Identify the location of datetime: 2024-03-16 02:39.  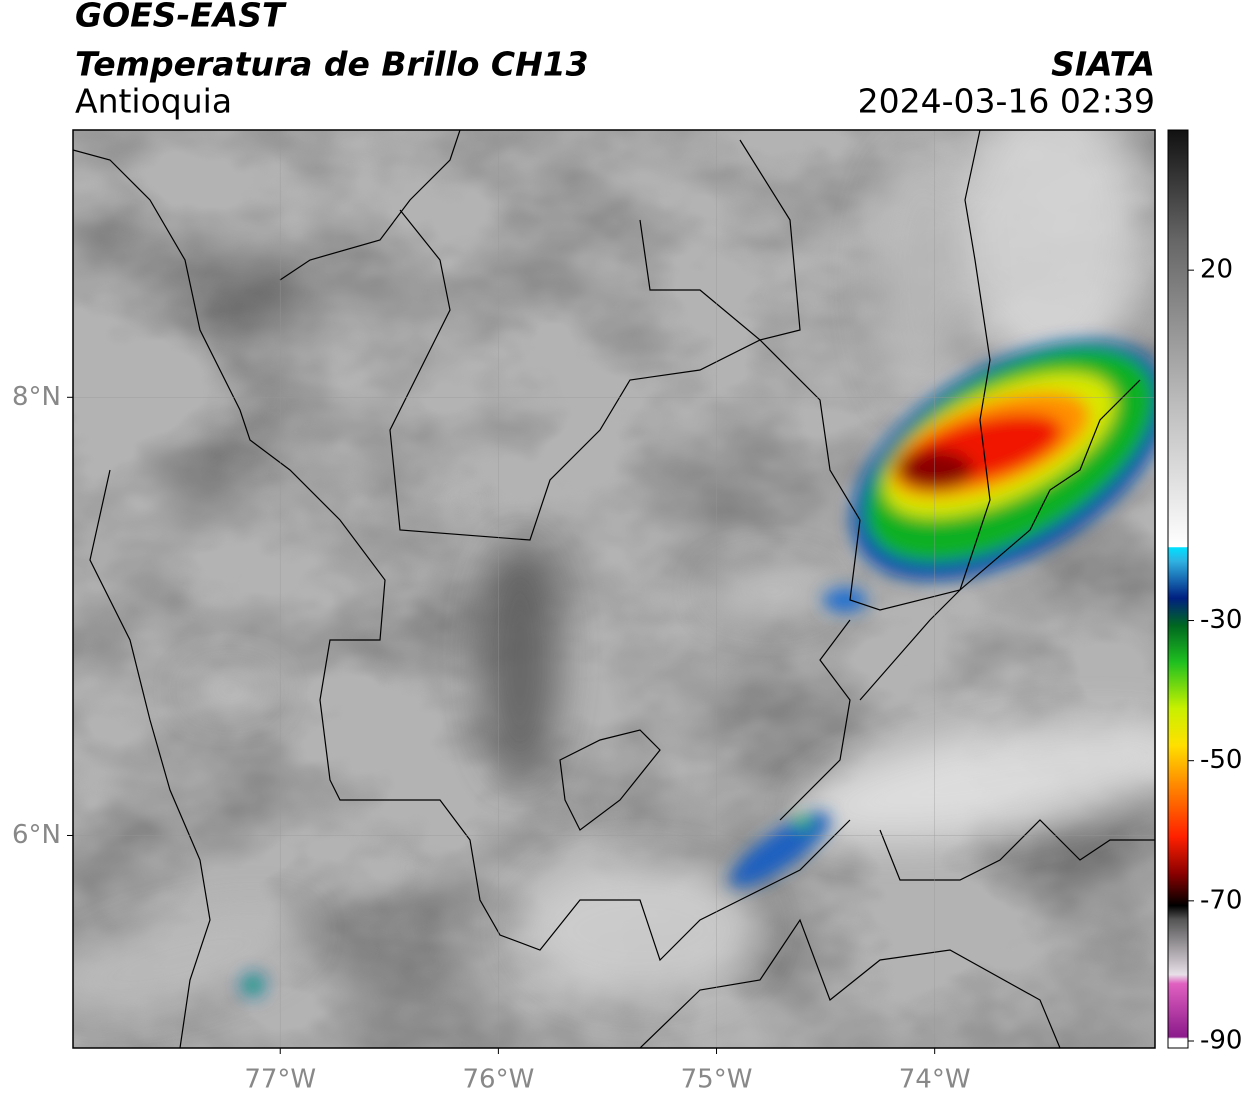
(1006, 101).